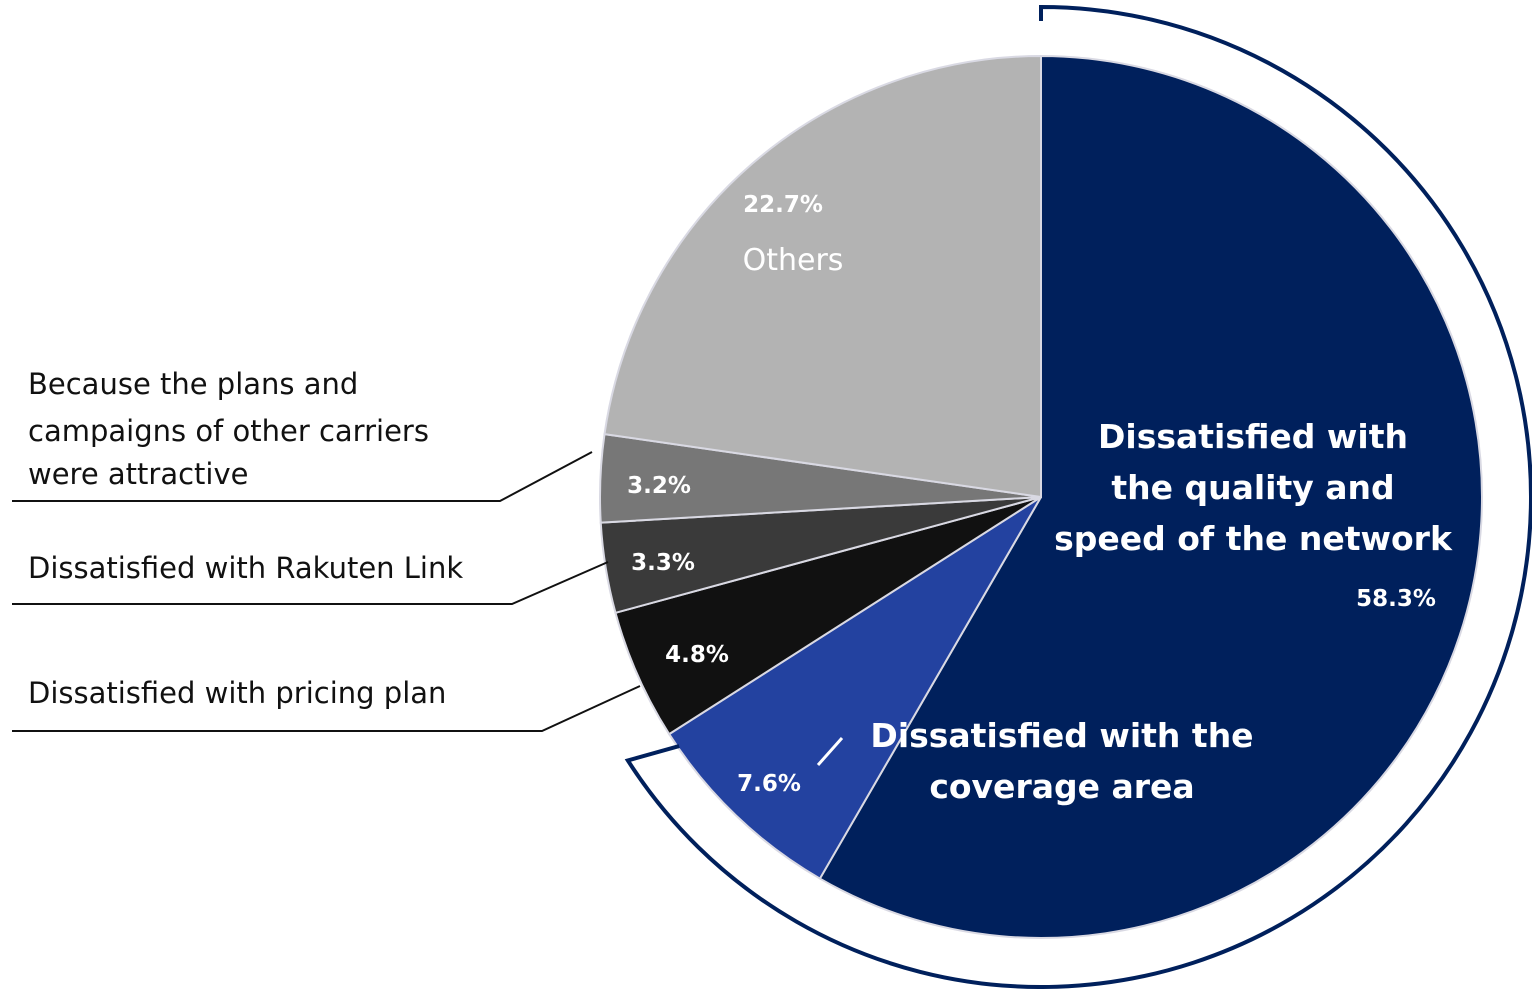  Describe the element at coordinates (302, 476) in the screenshot. I see `leader-other-carriers` at that location.